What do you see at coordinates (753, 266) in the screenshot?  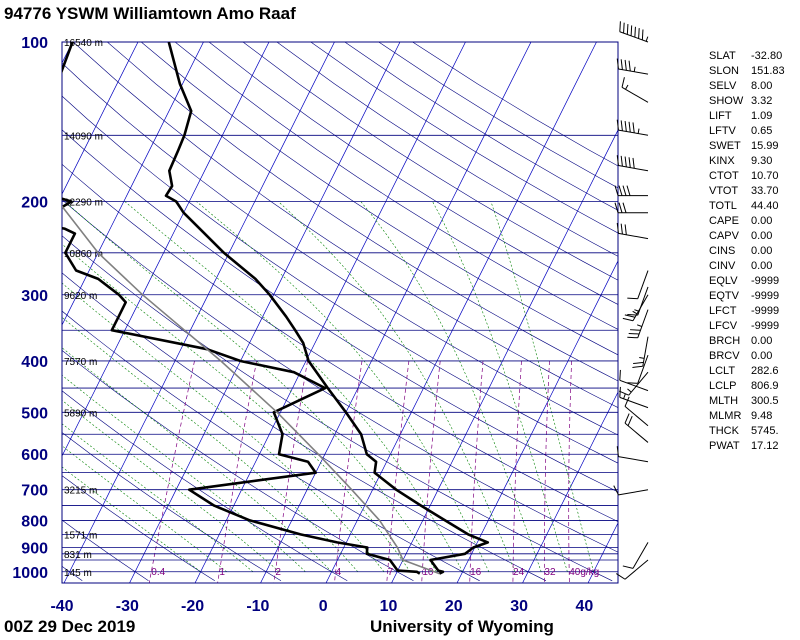 I see `index-row: CINV 0.00` at bounding box center [753, 266].